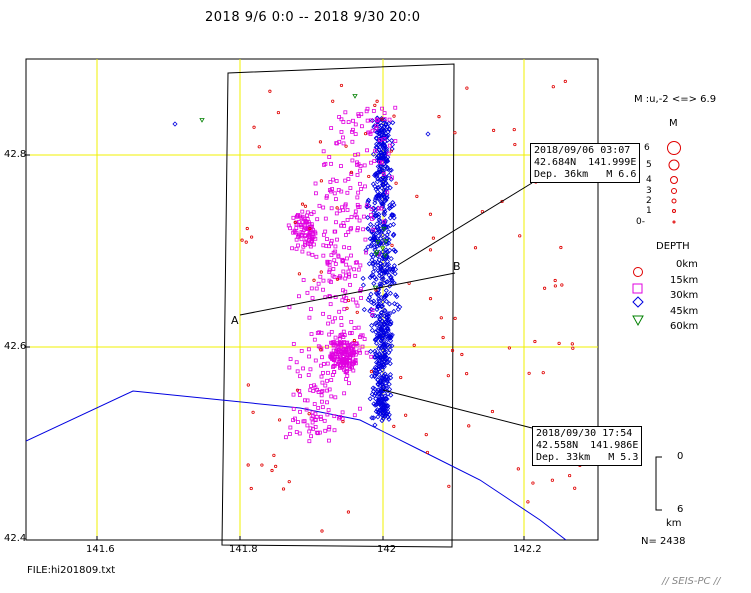 Image resolution: width=751 pixels, height=593 pixels. What do you see at coordinates (15, 538) in the screenshot?
I see `lat-tick-label: 42.4` at bounding box center [15, 538].